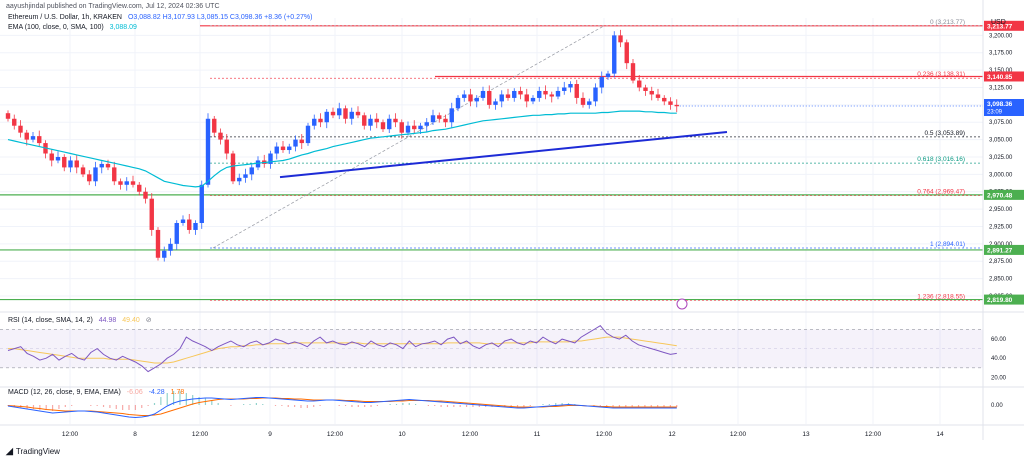  I want to click on price-tick-label: 2,875.00, so click(1001, 262).